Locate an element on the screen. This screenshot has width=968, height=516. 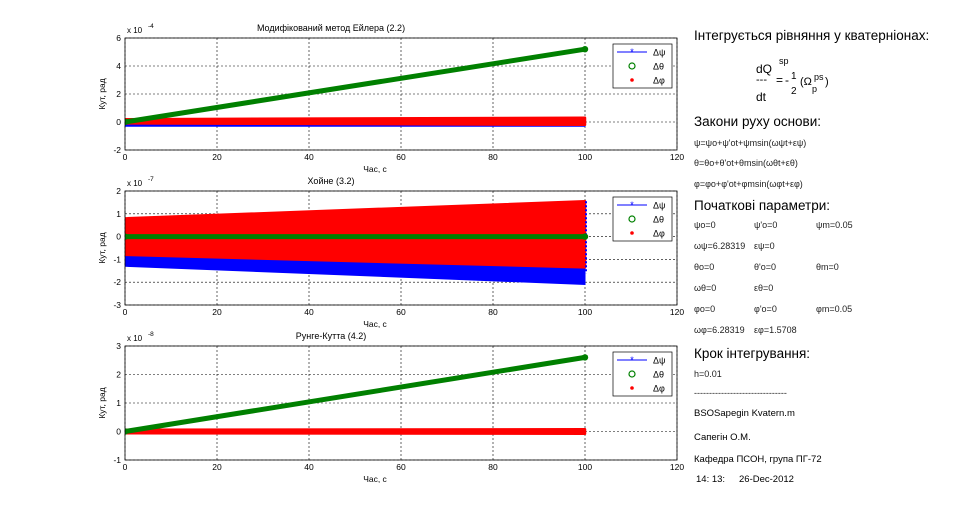
param-1-0: ωψ=6.28319 is located at coordinates (720, 246).